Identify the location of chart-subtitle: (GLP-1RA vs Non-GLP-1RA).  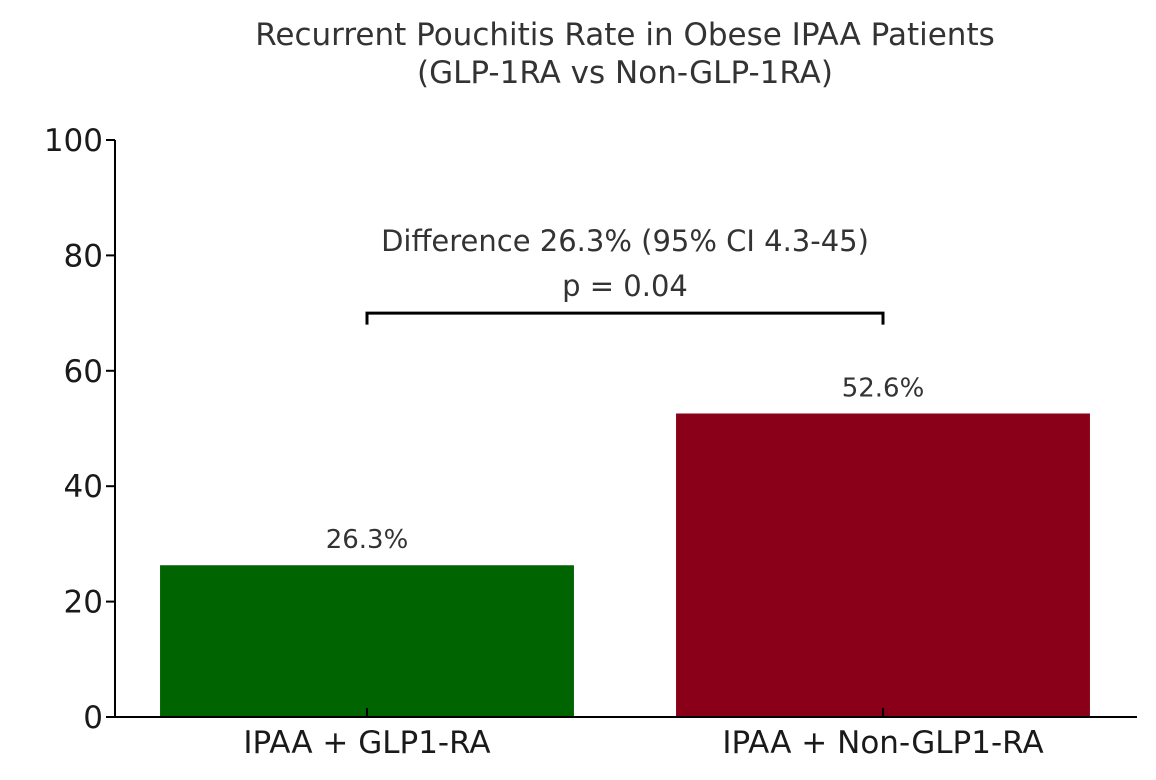
(625, 73).